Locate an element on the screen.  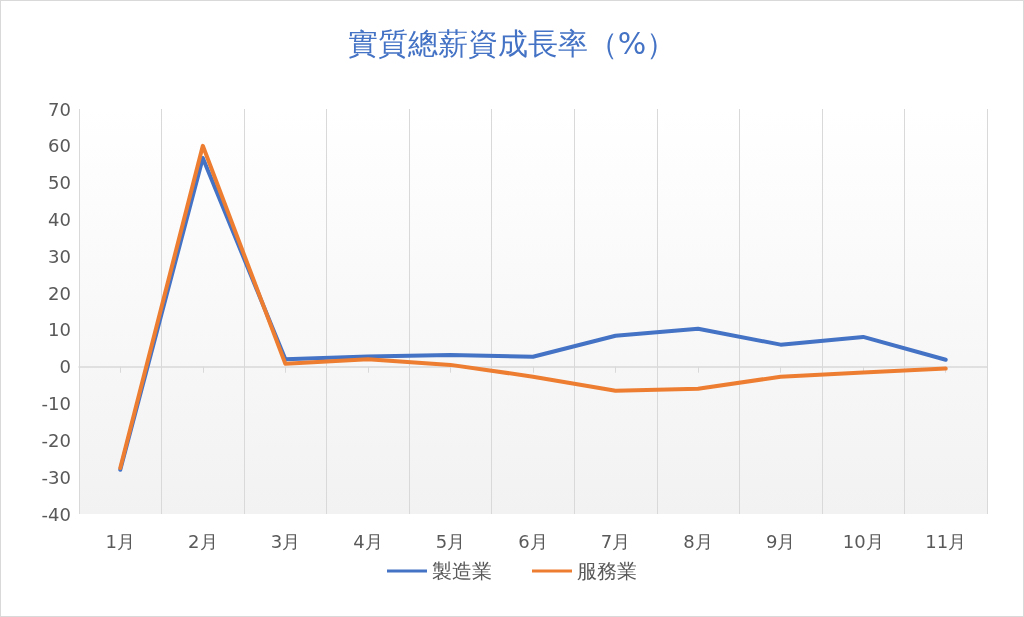
legend-label: 製造業 is located at coordinates (462, 571).